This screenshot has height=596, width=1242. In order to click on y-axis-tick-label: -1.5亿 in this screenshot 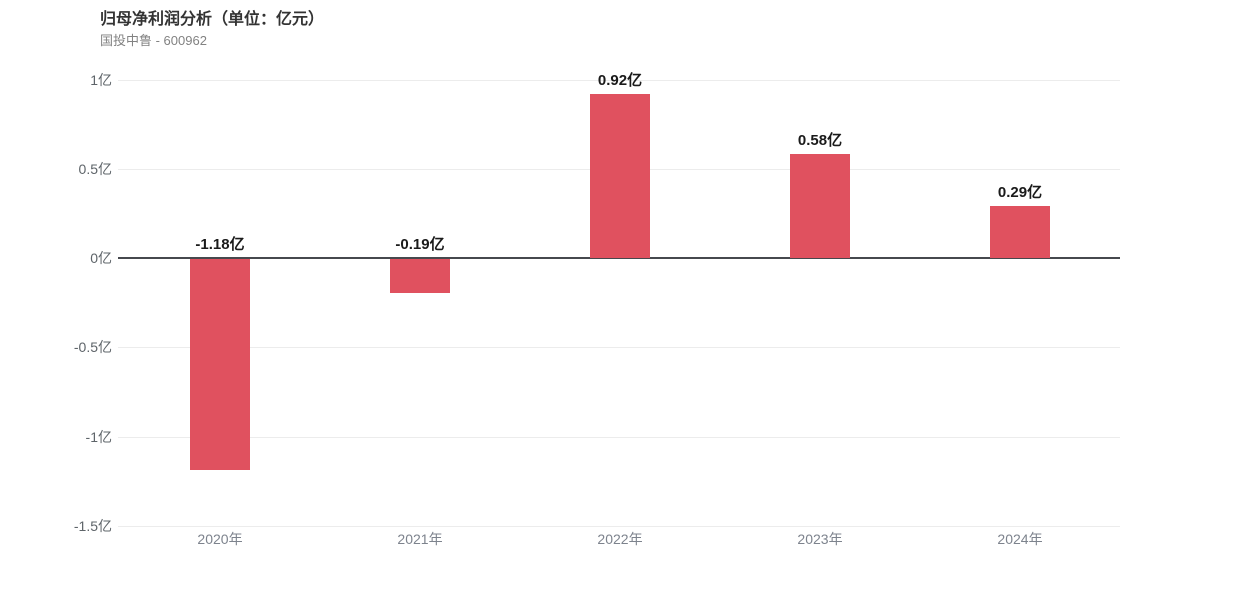, I will do `click(92, 525)`.